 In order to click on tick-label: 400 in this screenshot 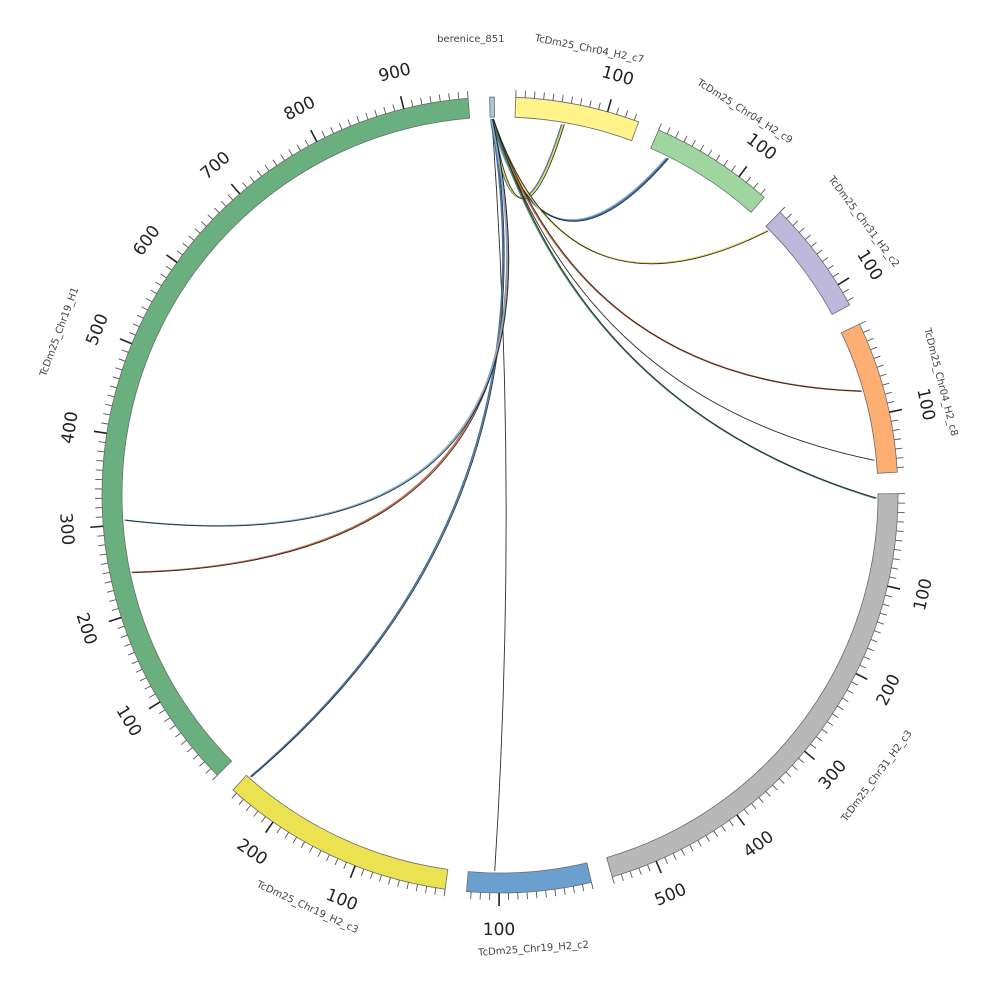, I will do `click(759, 844)`.